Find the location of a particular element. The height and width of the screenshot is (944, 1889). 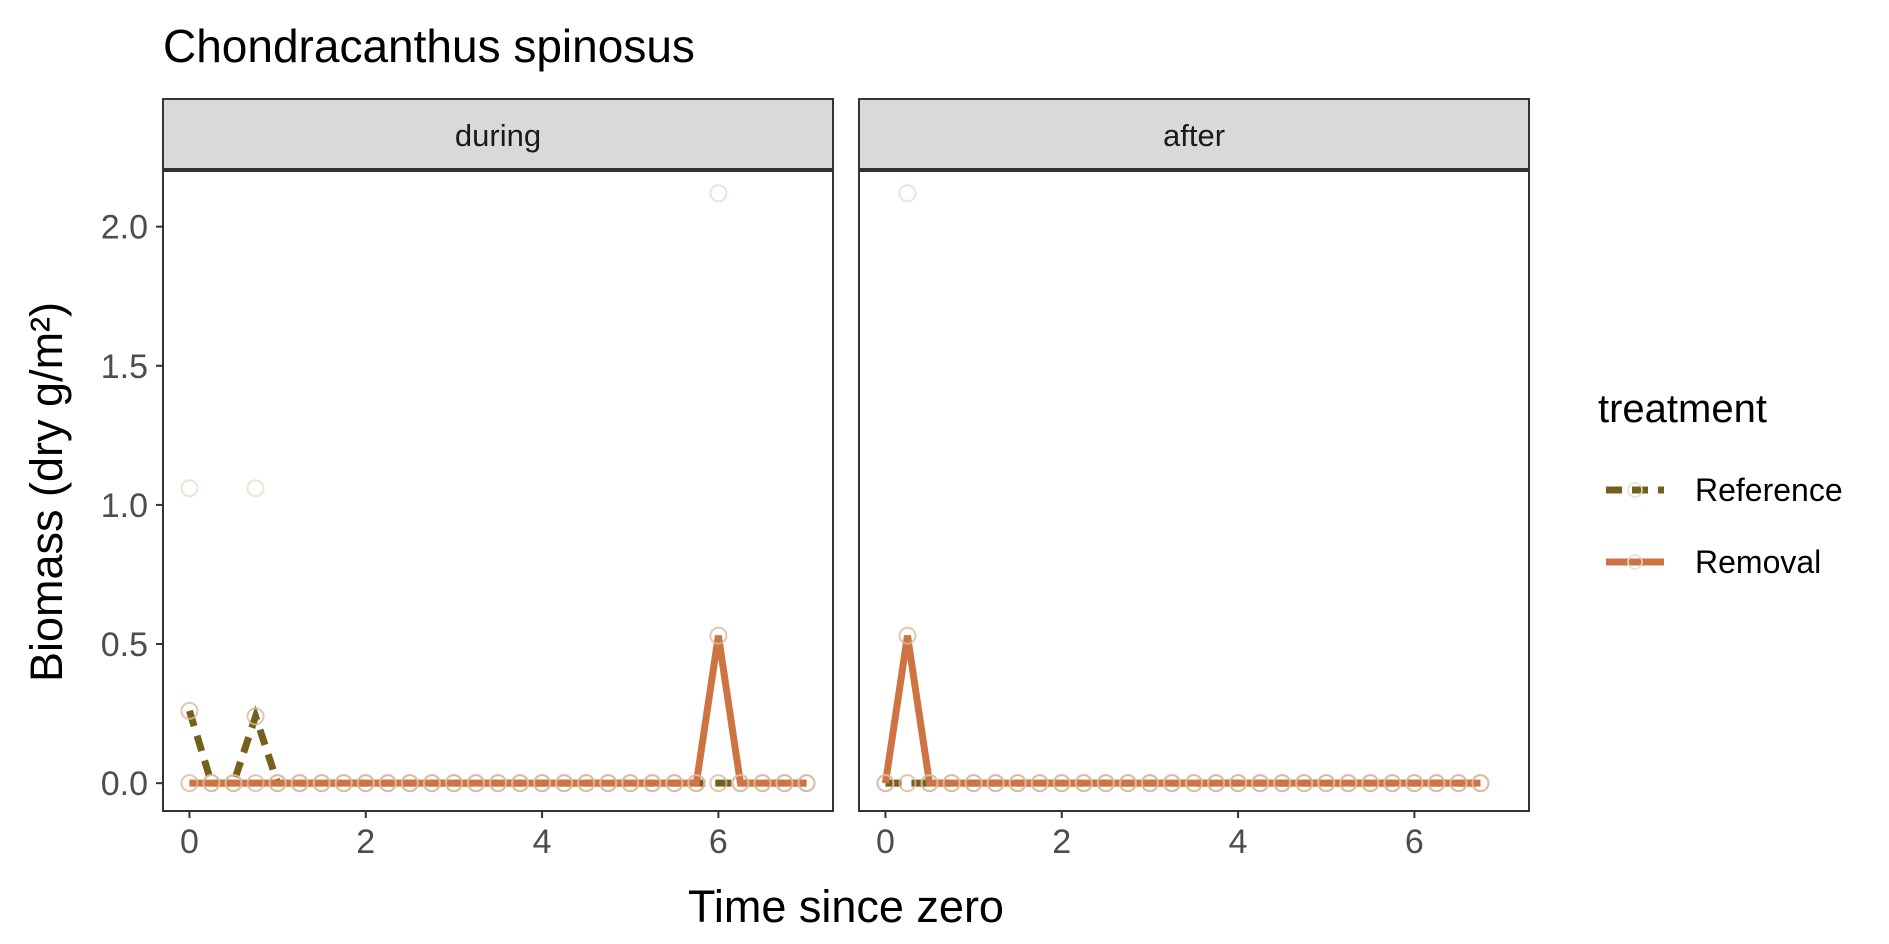

legend-point-reference is located at coordinates (1635, 490).